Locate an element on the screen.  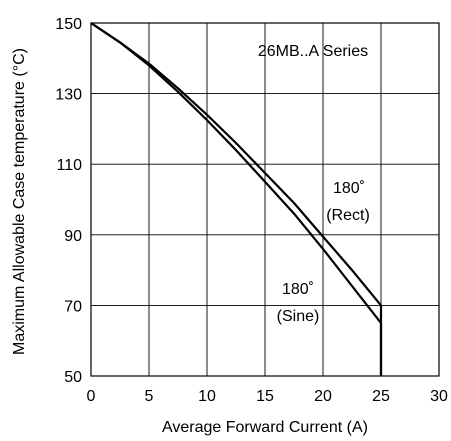
y-tick-labels: 50 70 90 110 130 150 is located at coordinates (68, 201).